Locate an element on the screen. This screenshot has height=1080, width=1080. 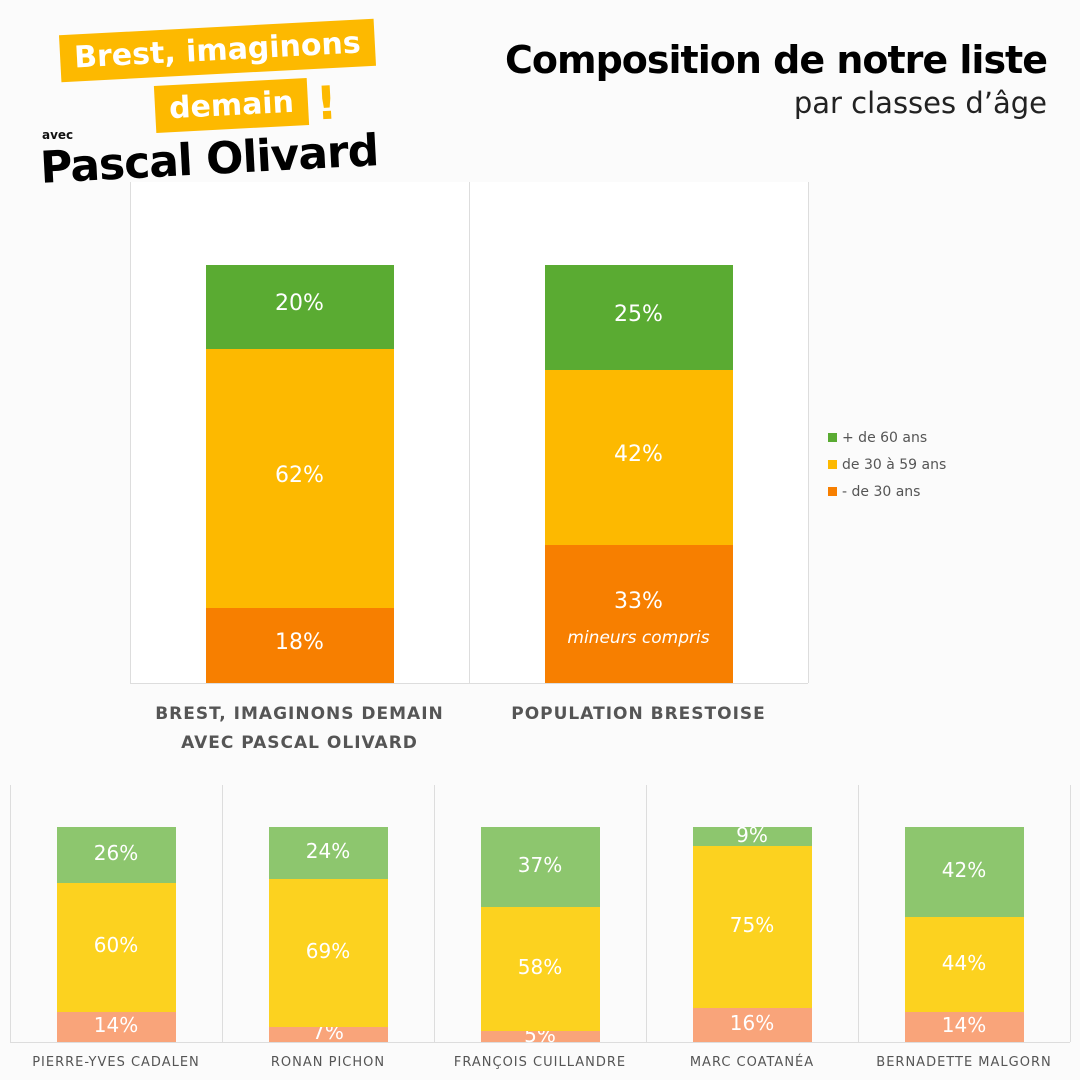
value-note: mineurs compris is located at coordinates (638, 638).